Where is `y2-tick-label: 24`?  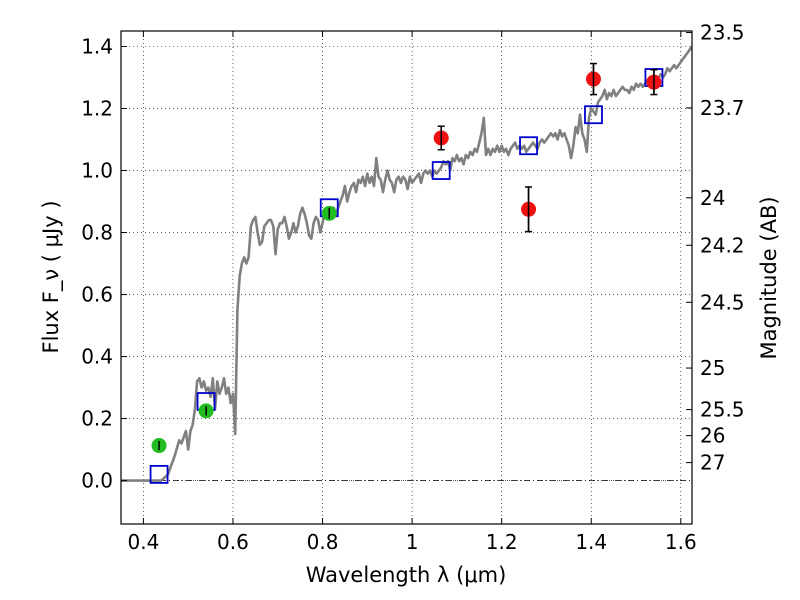
y2-tick-label: 24 is located at coordinates (712, 198).